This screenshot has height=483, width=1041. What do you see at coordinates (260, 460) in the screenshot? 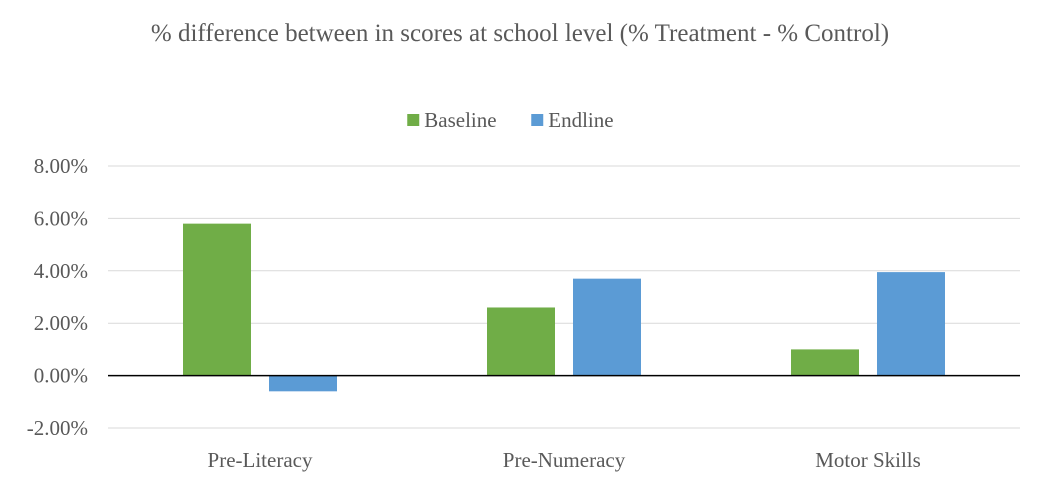
I see `x-category-label: Pre-Literacy` at bounding box center [260, 460].